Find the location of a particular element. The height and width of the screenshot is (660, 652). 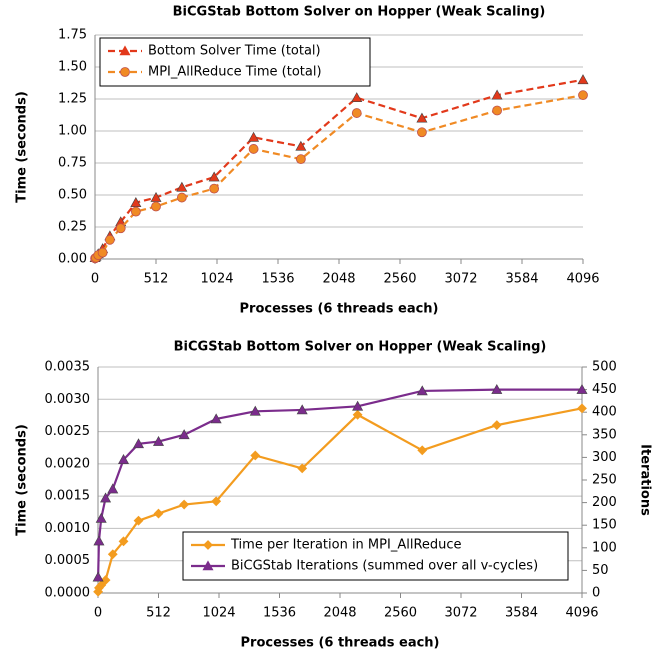

y2-tick-label: 450 is located at coordinates (604, 389).